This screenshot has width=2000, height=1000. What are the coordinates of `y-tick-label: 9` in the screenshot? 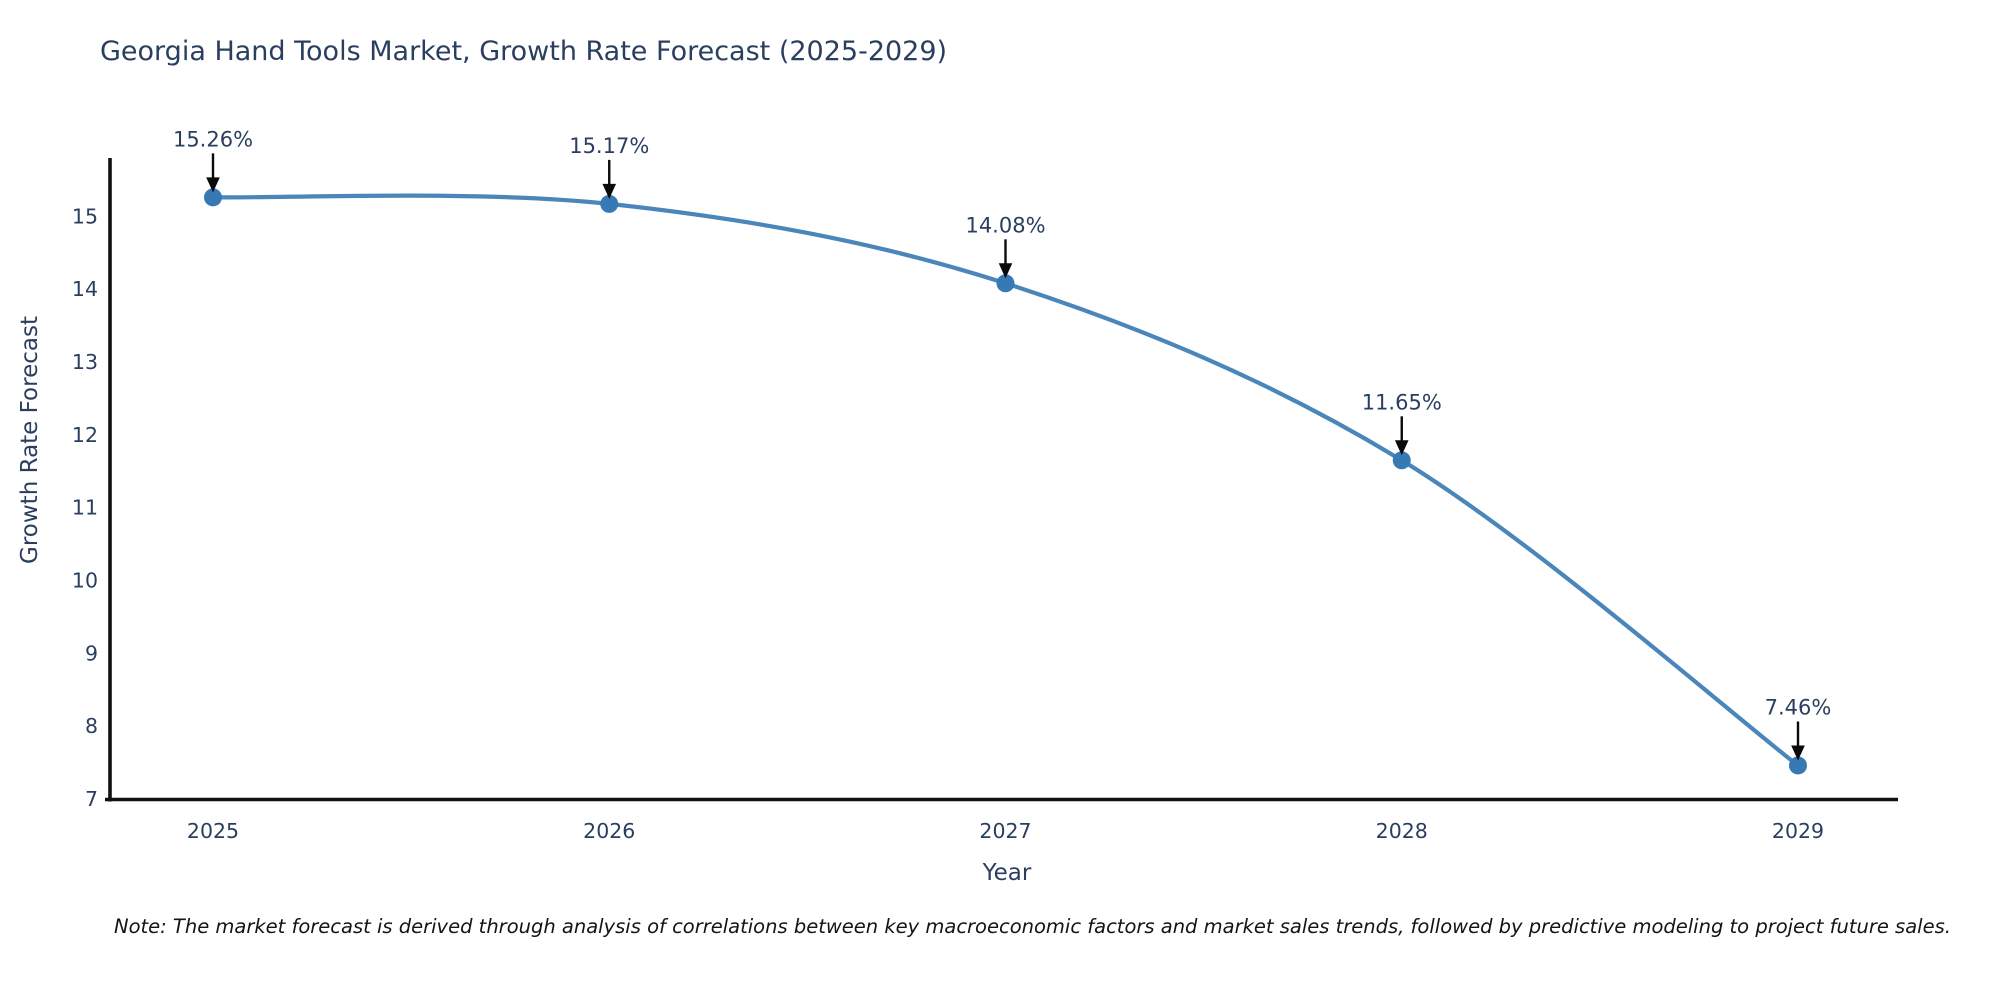 It's located at (91, 653).